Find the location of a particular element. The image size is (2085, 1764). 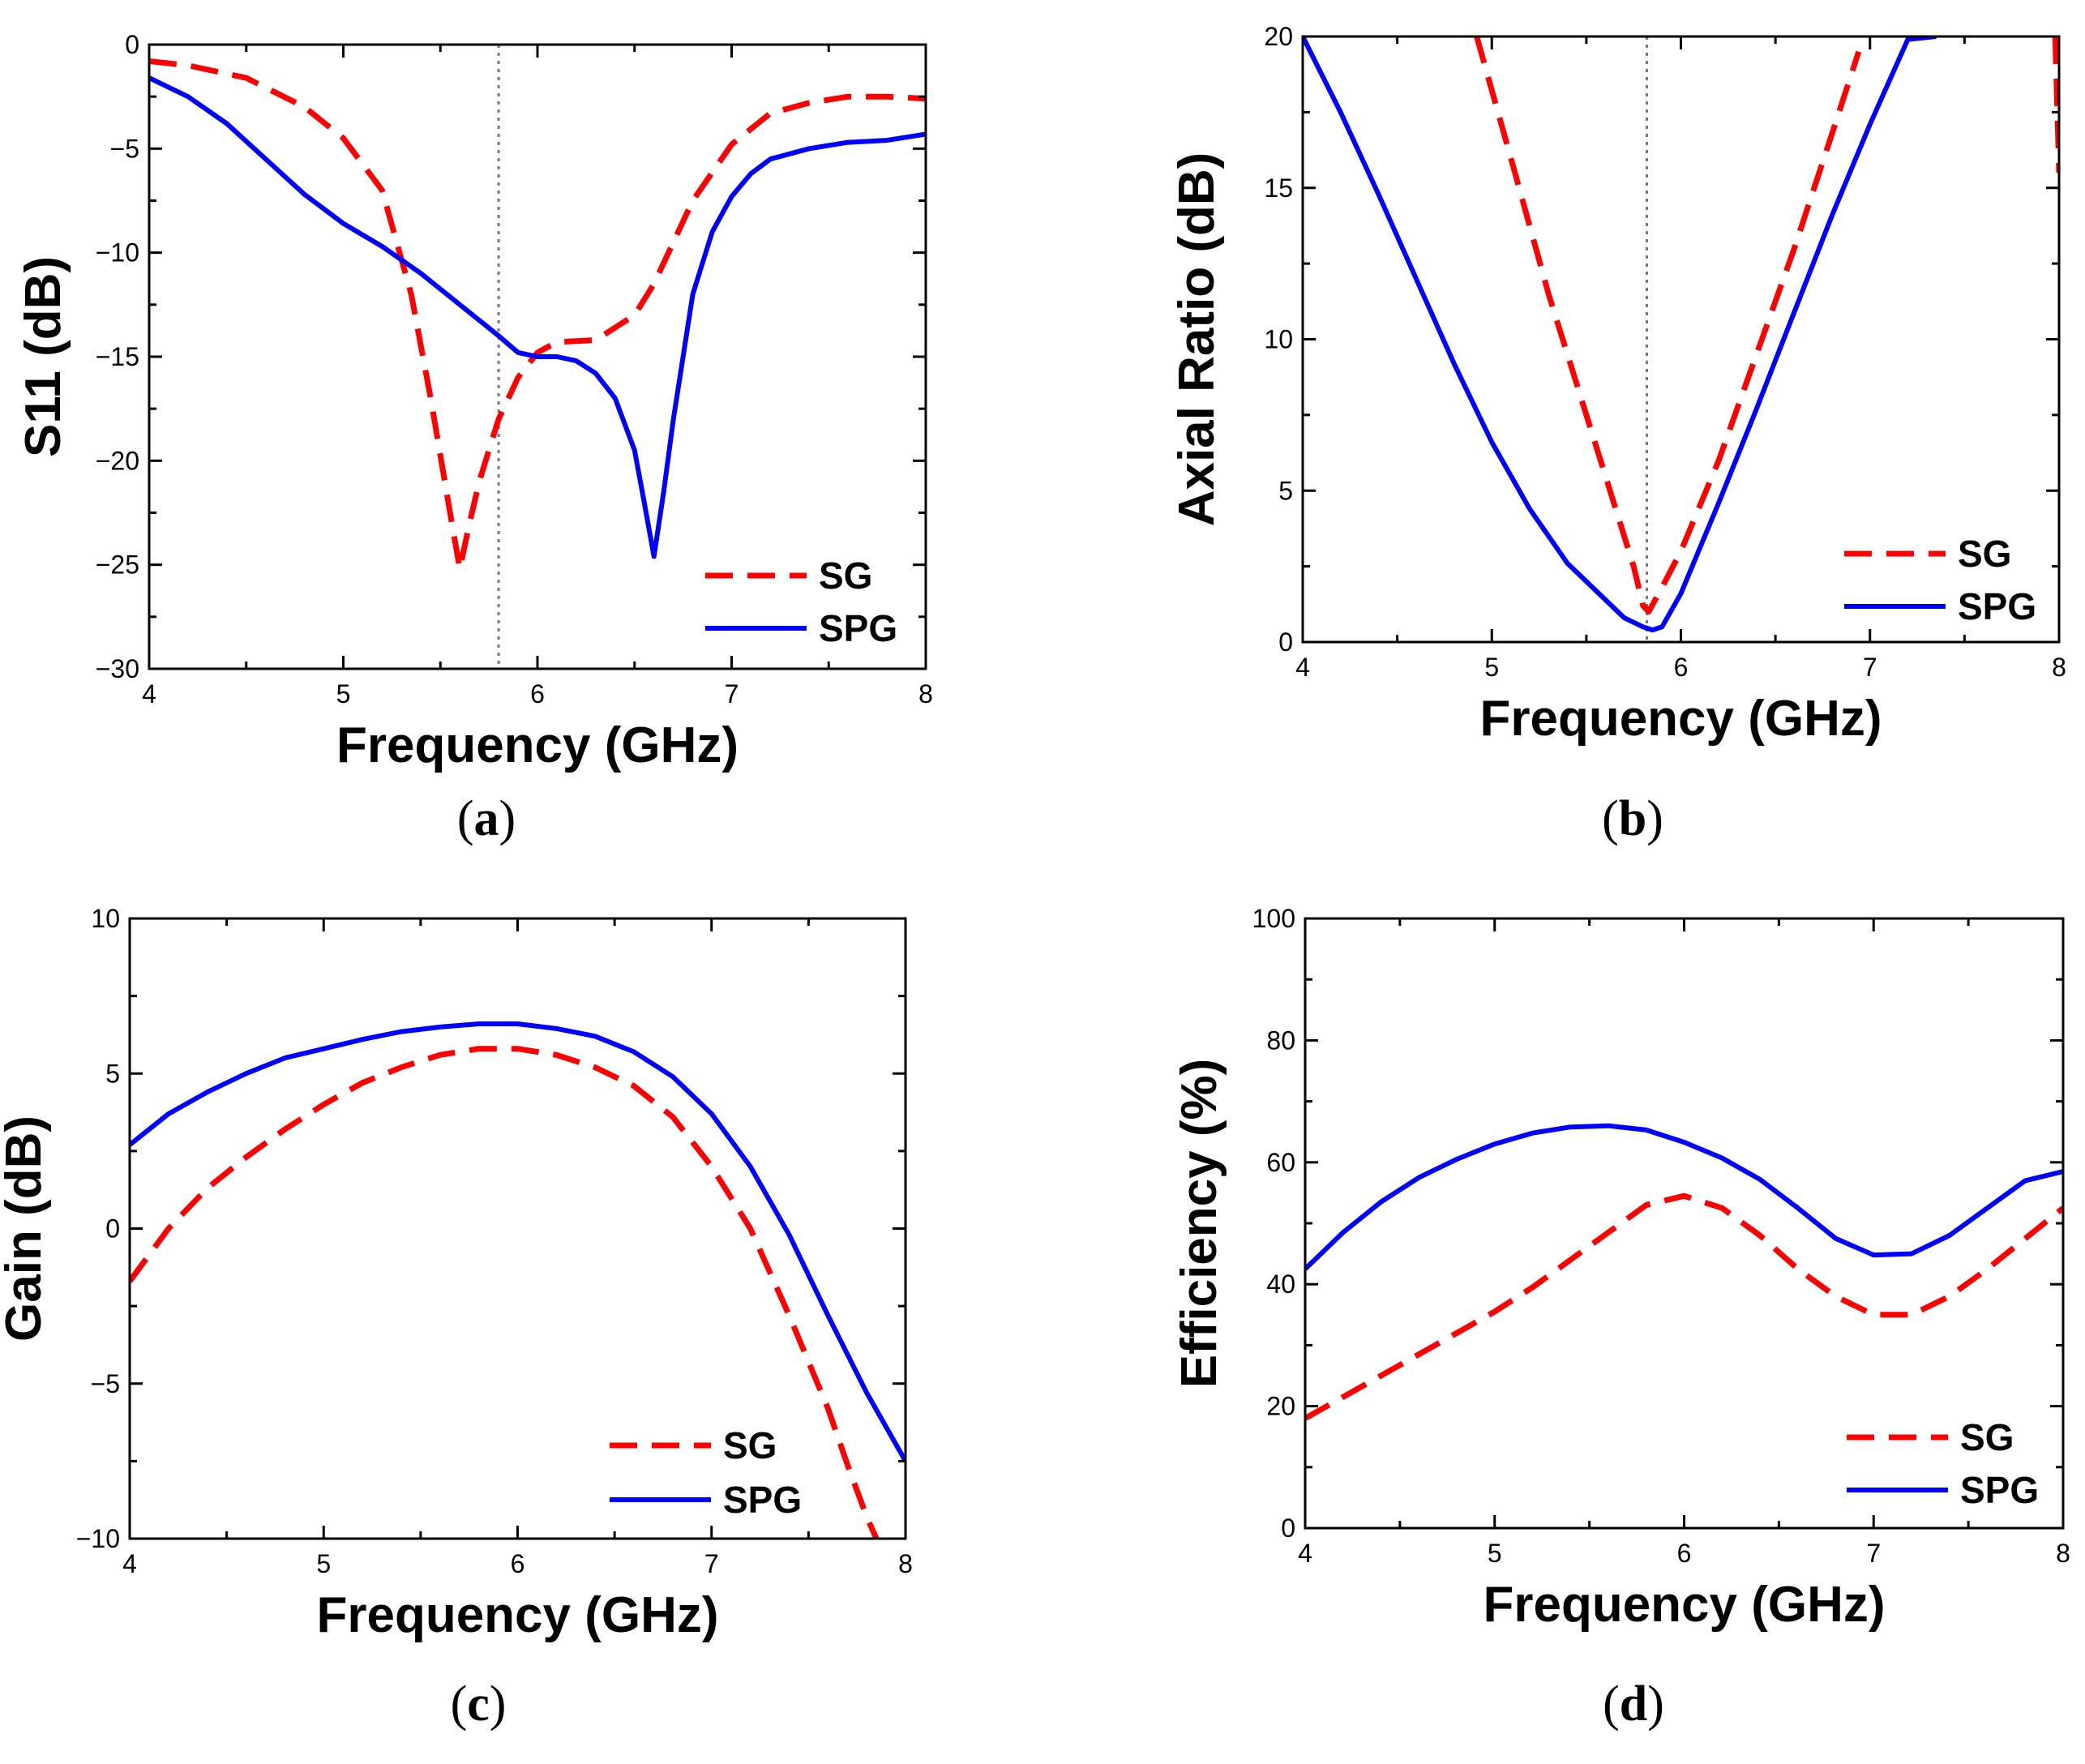

y-tick-label: 100 is located at coordinates (1273, 918).